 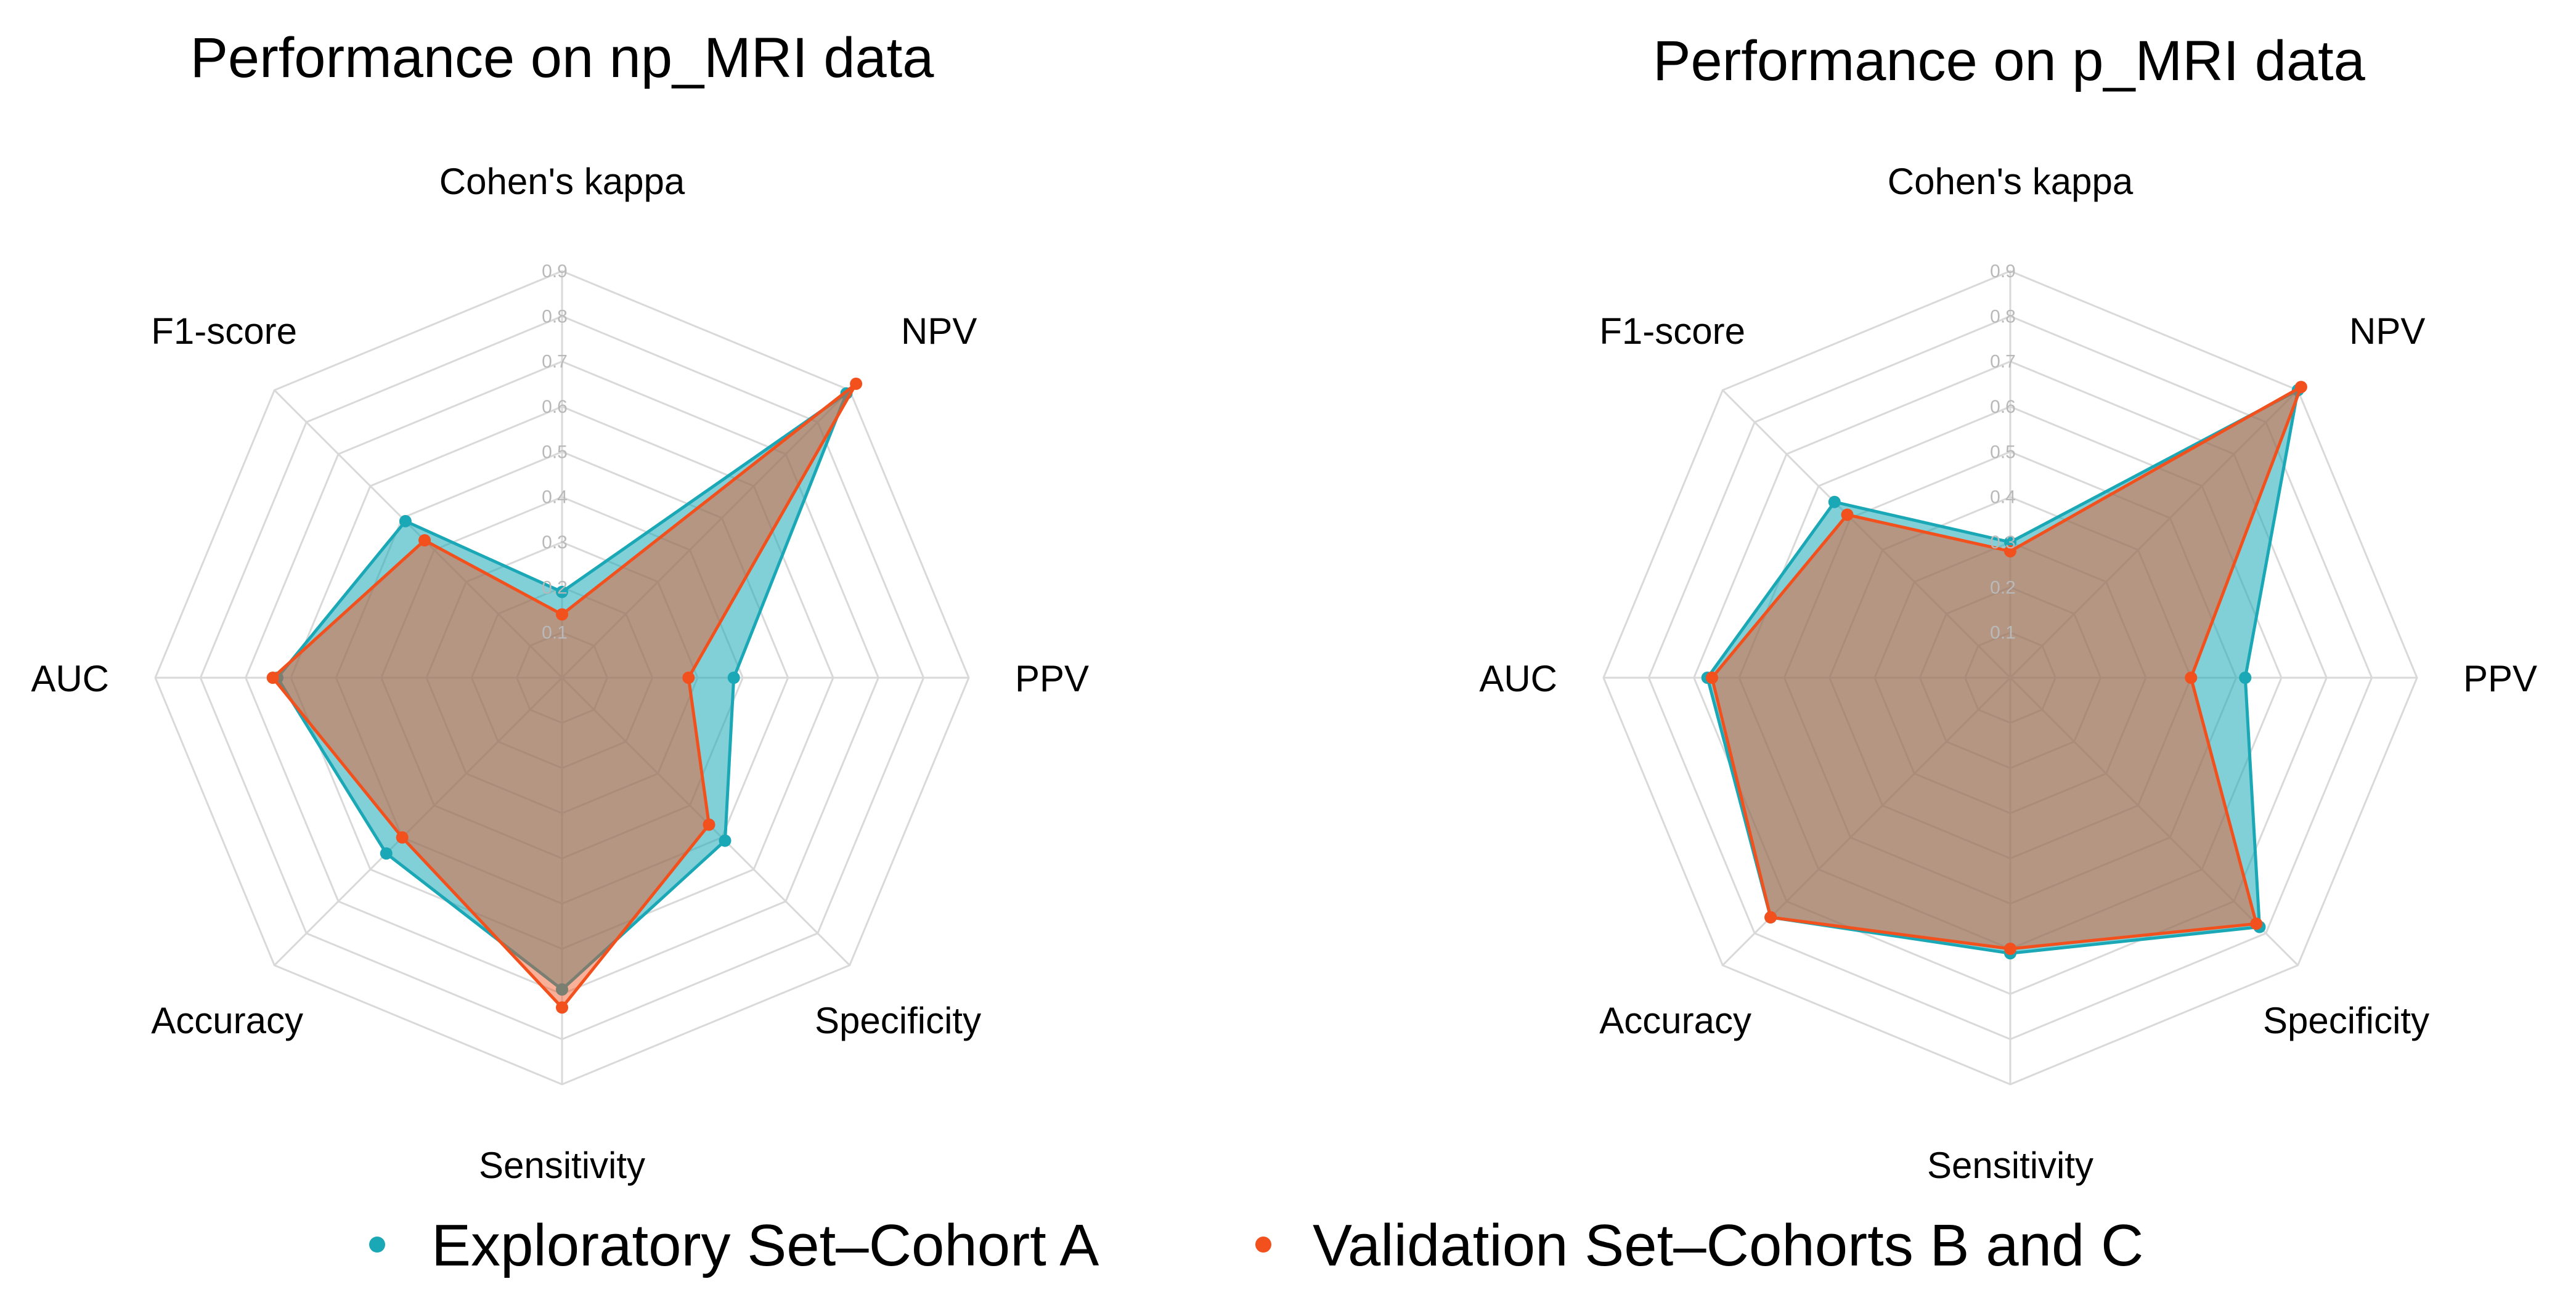 What do you see at coordinates (2010, 61) in the screenshot?
I see `chart-title: Performance on p_MRI data` at bounding box center [2010, 61].